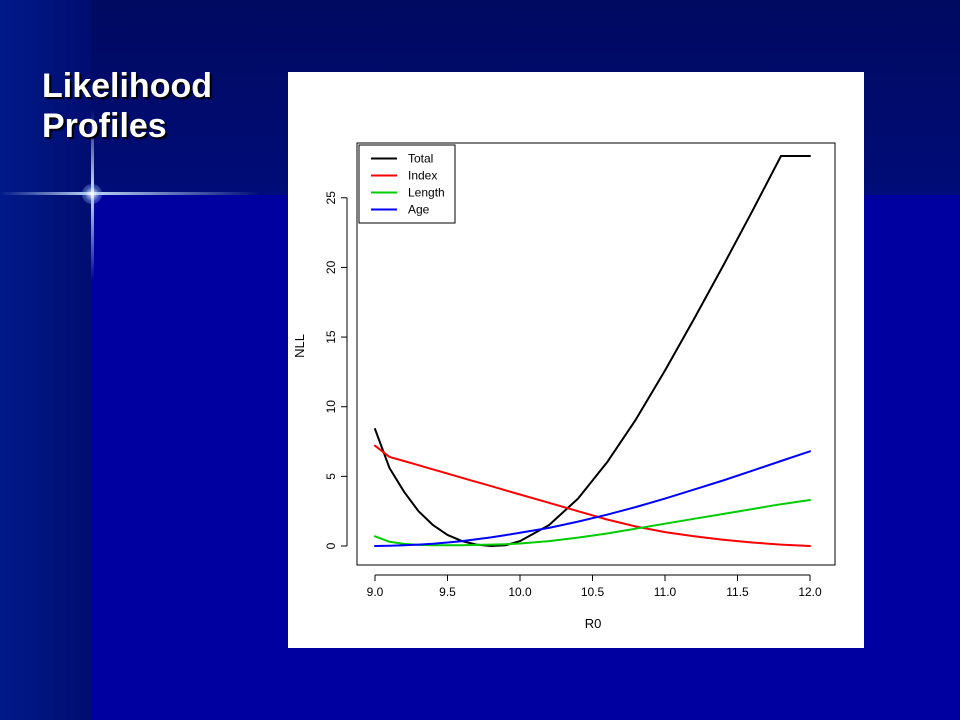 This screenshot has height=720, width=960. What do you see at coordinates (104, 126) in the screenshot?
I see `slide-title-line-2: Profiles` at bounding box center [104, 126].